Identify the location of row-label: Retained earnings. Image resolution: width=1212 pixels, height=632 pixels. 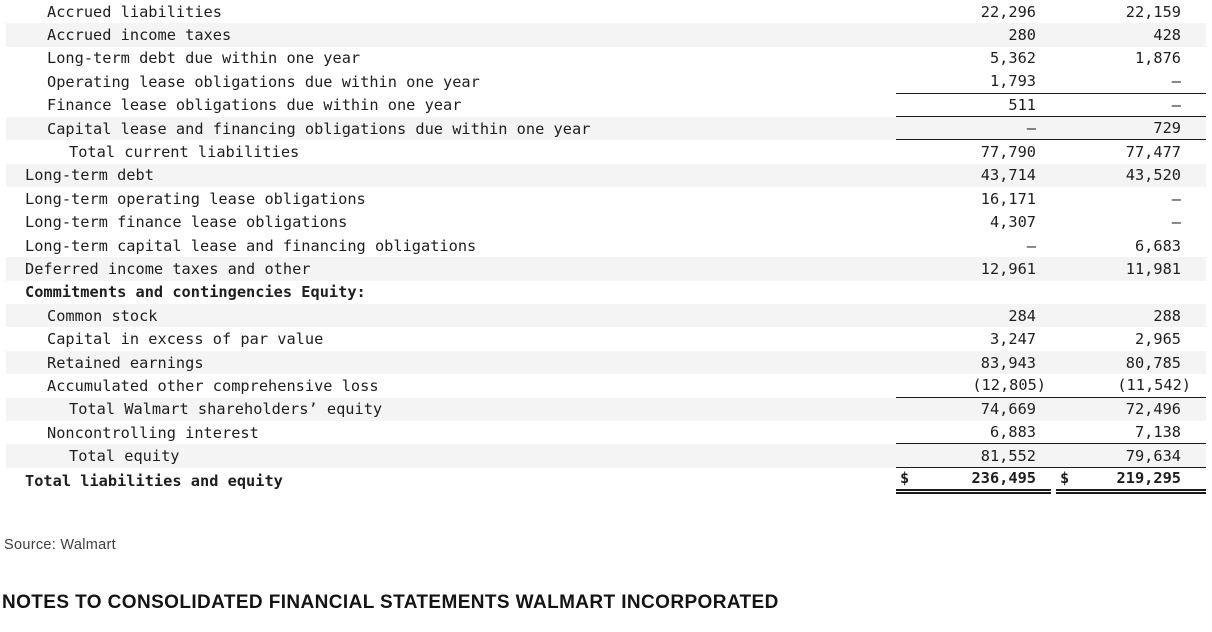
(125, 362).